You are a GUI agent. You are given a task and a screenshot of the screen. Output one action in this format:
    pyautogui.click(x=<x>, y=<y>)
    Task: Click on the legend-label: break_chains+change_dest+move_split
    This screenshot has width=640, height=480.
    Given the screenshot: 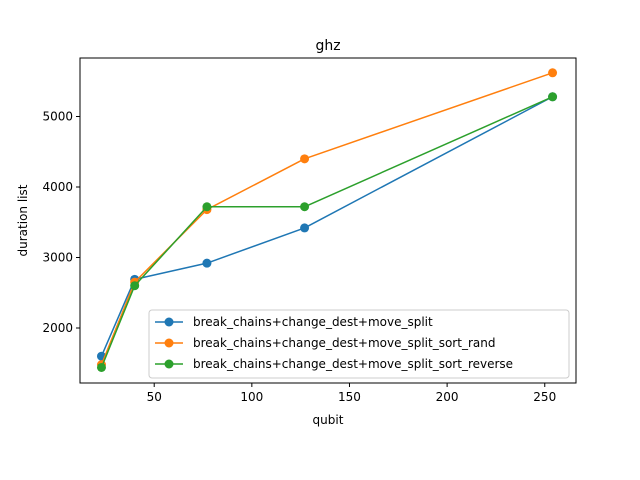 What is the action you would take?
    pyautogui.click(x=313, y=322)
    